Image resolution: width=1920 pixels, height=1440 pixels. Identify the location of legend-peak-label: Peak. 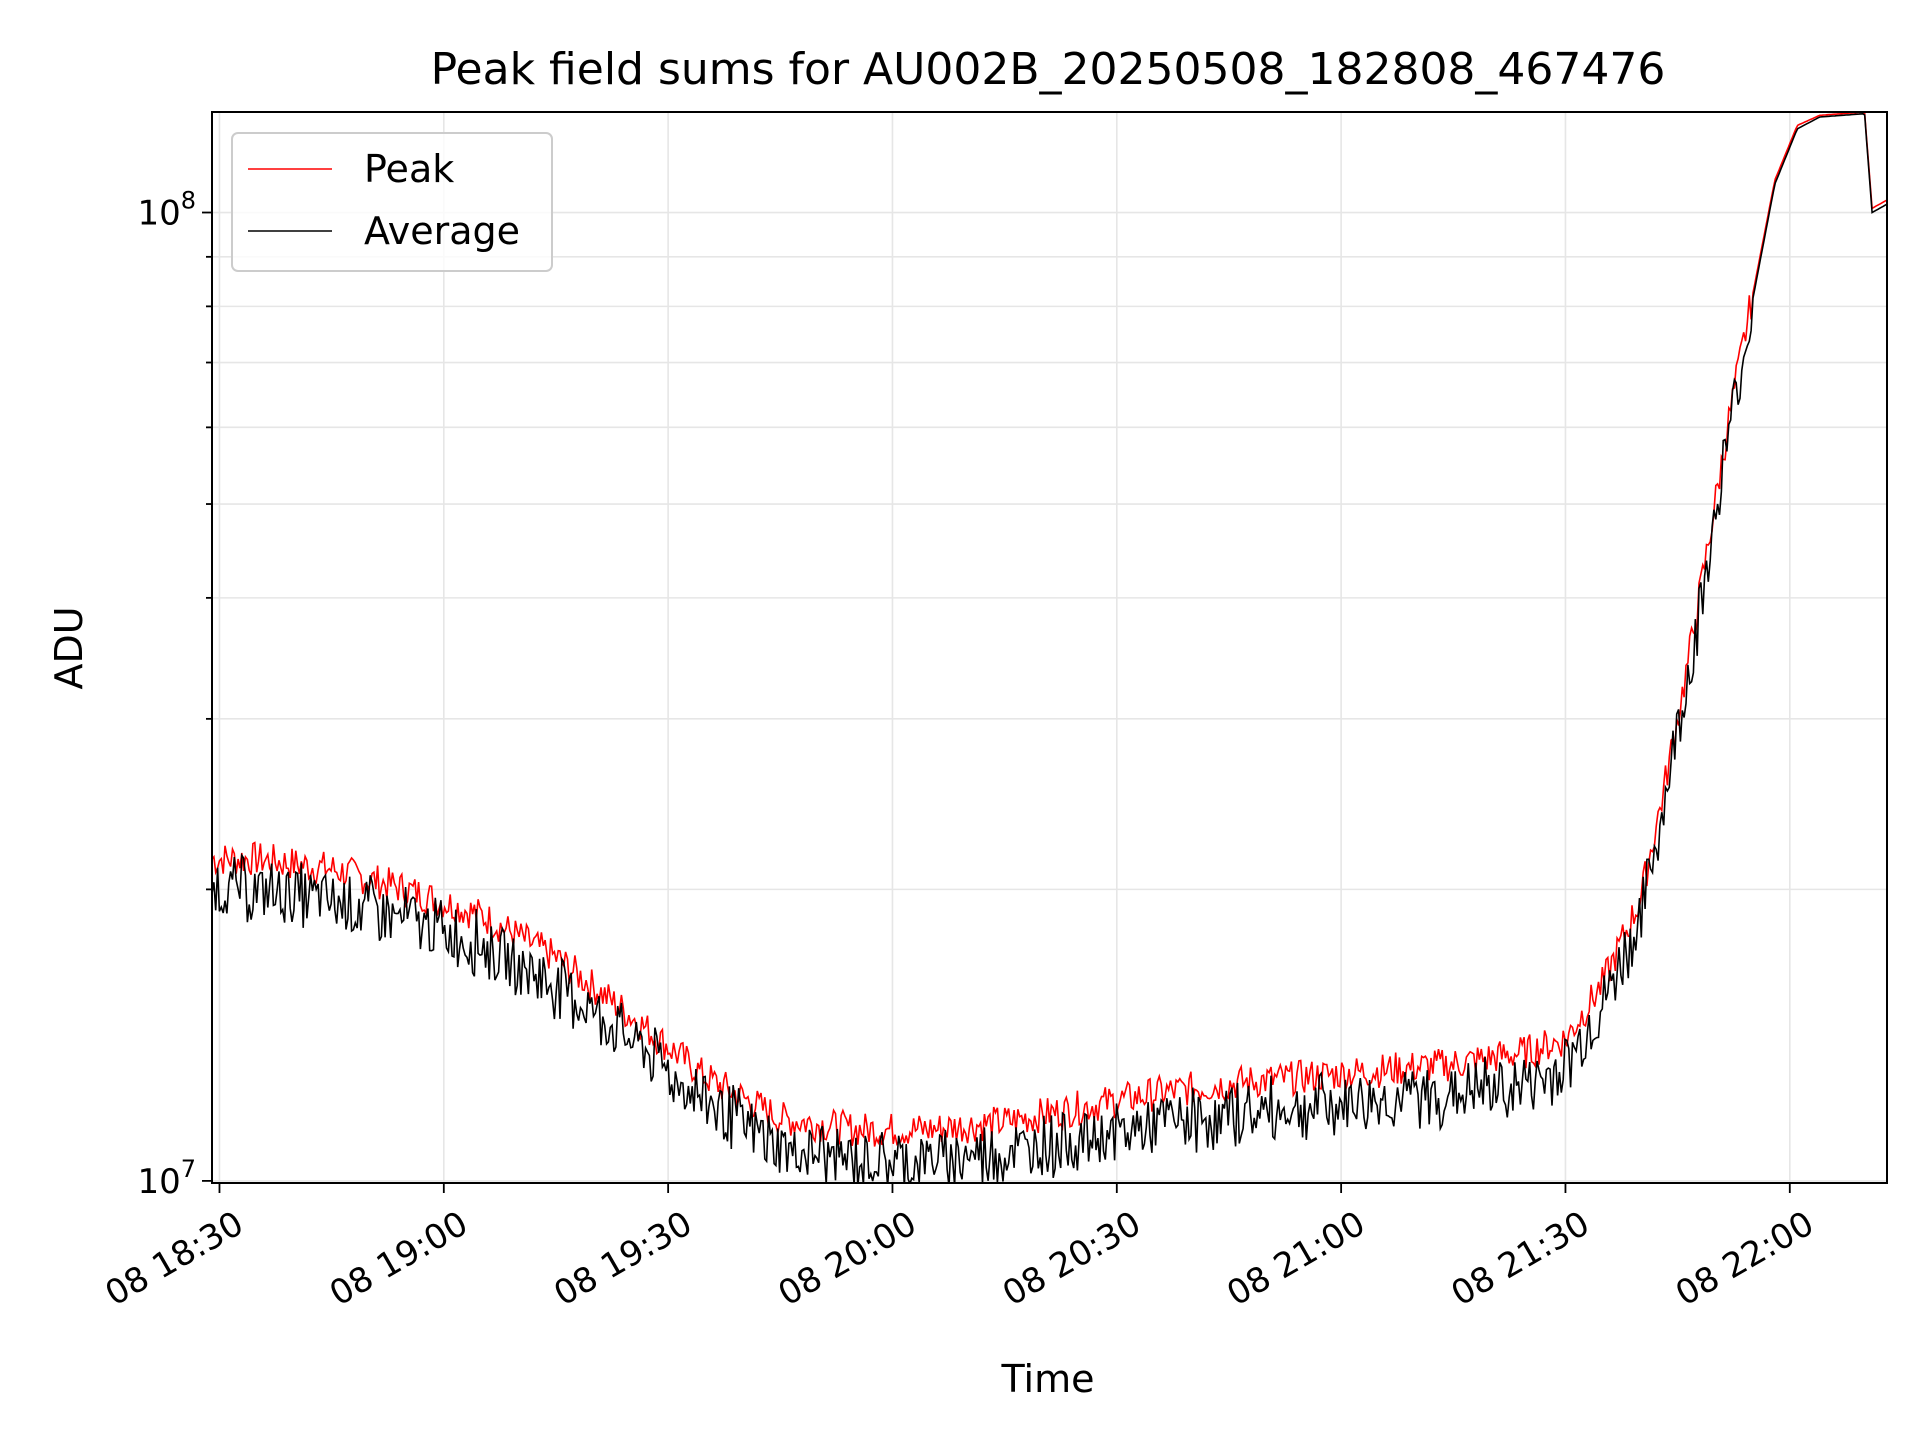
(409, 169).